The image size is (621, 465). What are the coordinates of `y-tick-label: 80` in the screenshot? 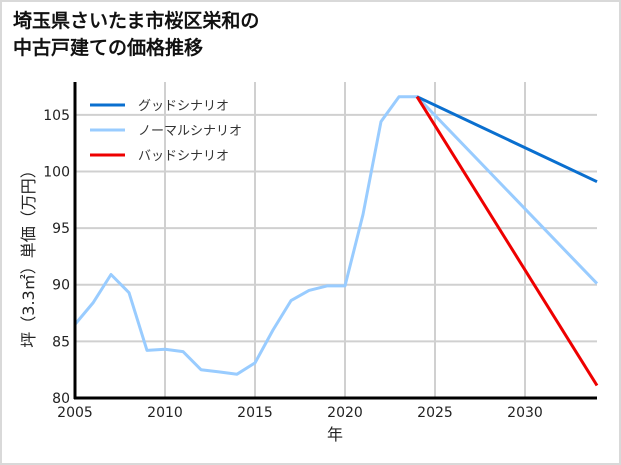 It's located at (61, 399).